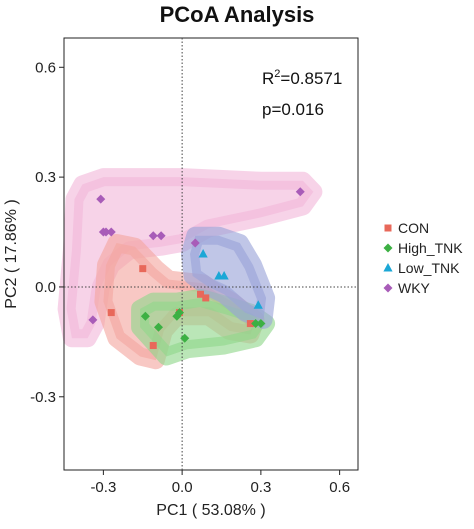  I want to click on x-axis-label: PC1 ( 53.08% ), so click(210, 510).